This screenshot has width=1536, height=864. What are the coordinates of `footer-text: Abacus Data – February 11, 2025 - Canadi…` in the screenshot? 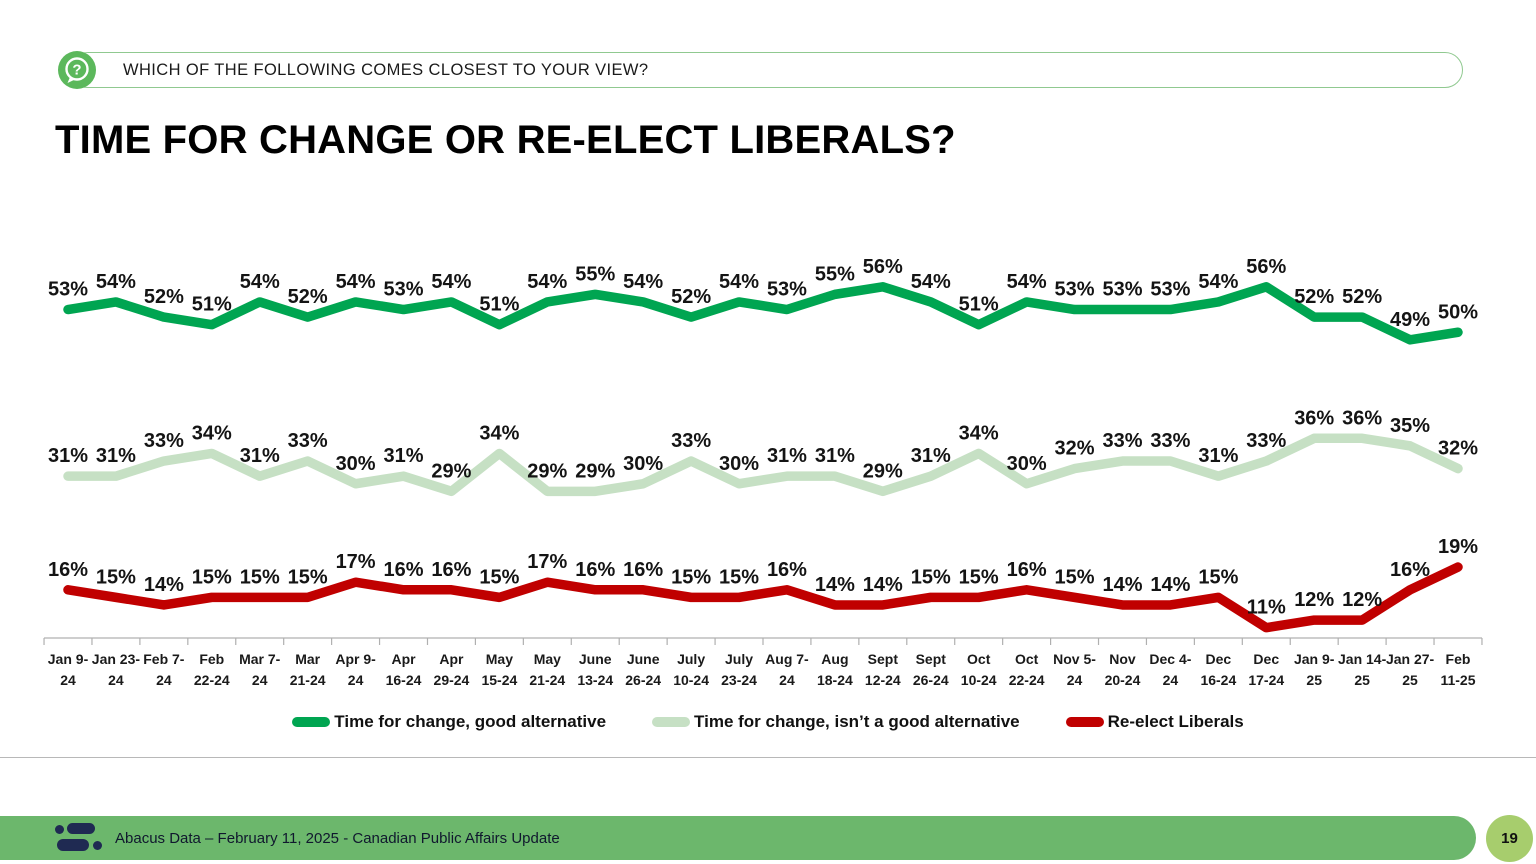 It's located at (337, 838).